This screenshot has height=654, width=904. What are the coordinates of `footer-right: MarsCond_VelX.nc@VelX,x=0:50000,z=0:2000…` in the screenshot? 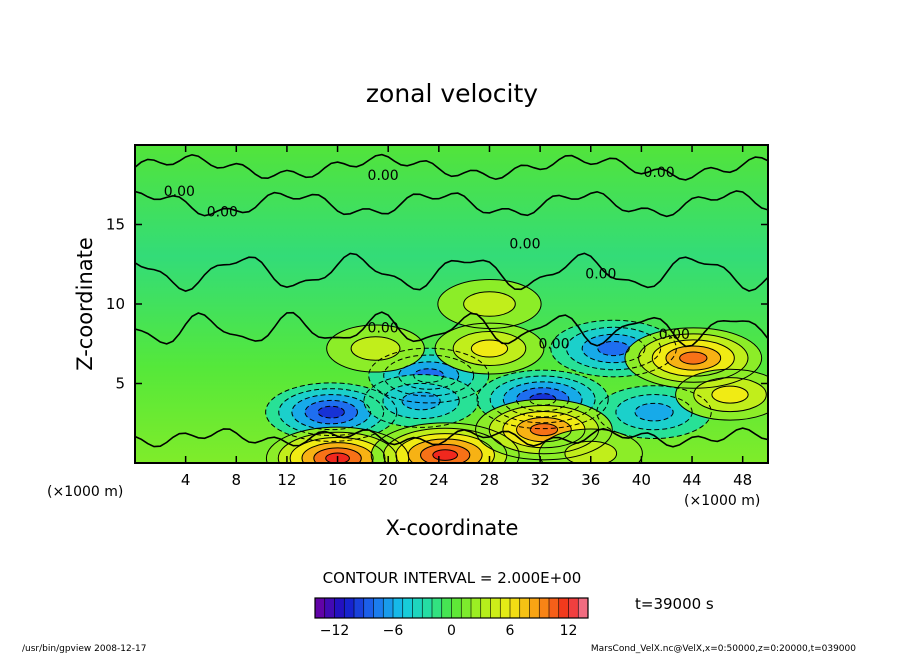 It's located at (723, 649).